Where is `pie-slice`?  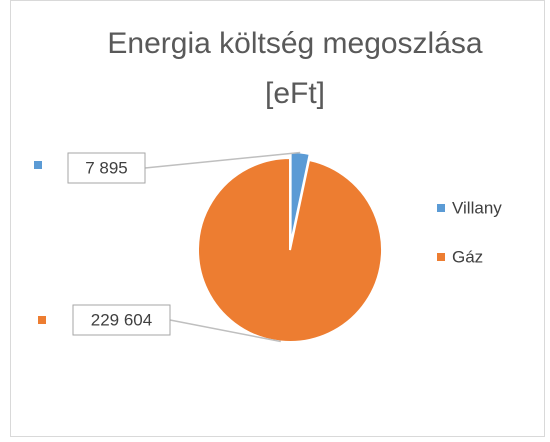
pie-slice is located at coordinates (290, 249).